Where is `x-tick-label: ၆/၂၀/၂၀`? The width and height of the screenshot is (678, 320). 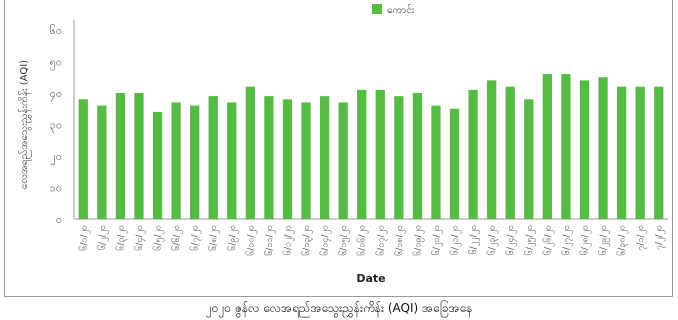
x-tick-label: ၆/၂၀/၂၀ is located at coordinates (437, 240).